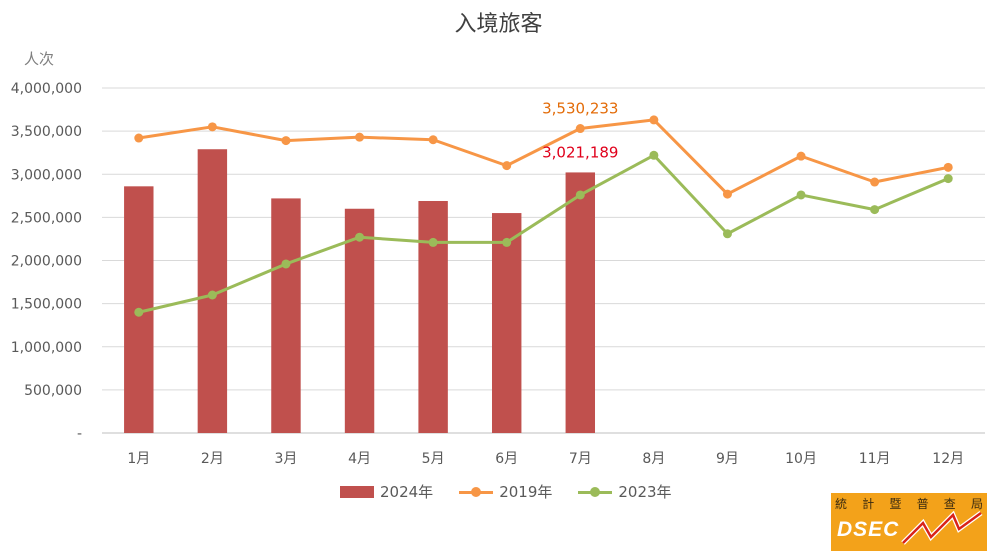 This screenshot has width=997, height=556. What do you see at coordinates (46, 89) in the screenshot?
I see `y-tick-label: 4,000,000` at bounding box center [46, 89].